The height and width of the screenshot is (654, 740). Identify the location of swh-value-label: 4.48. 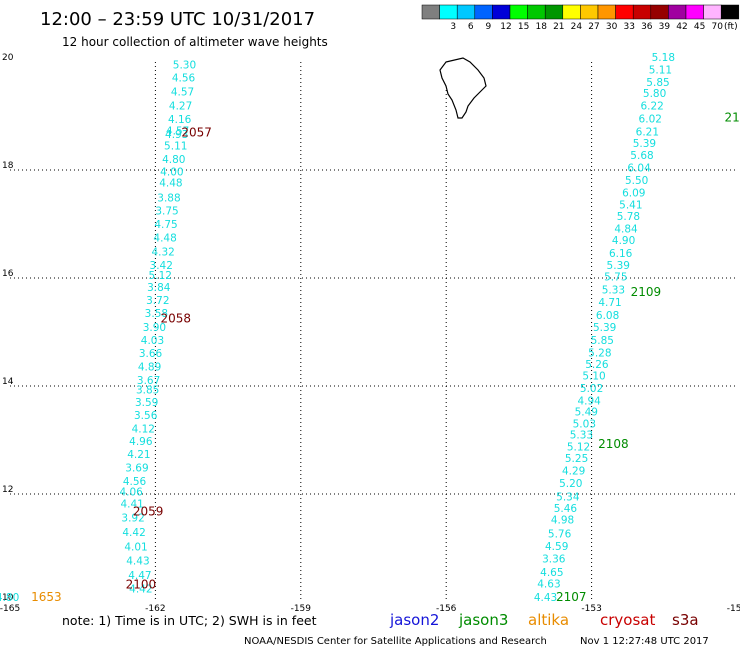
(164, 238).